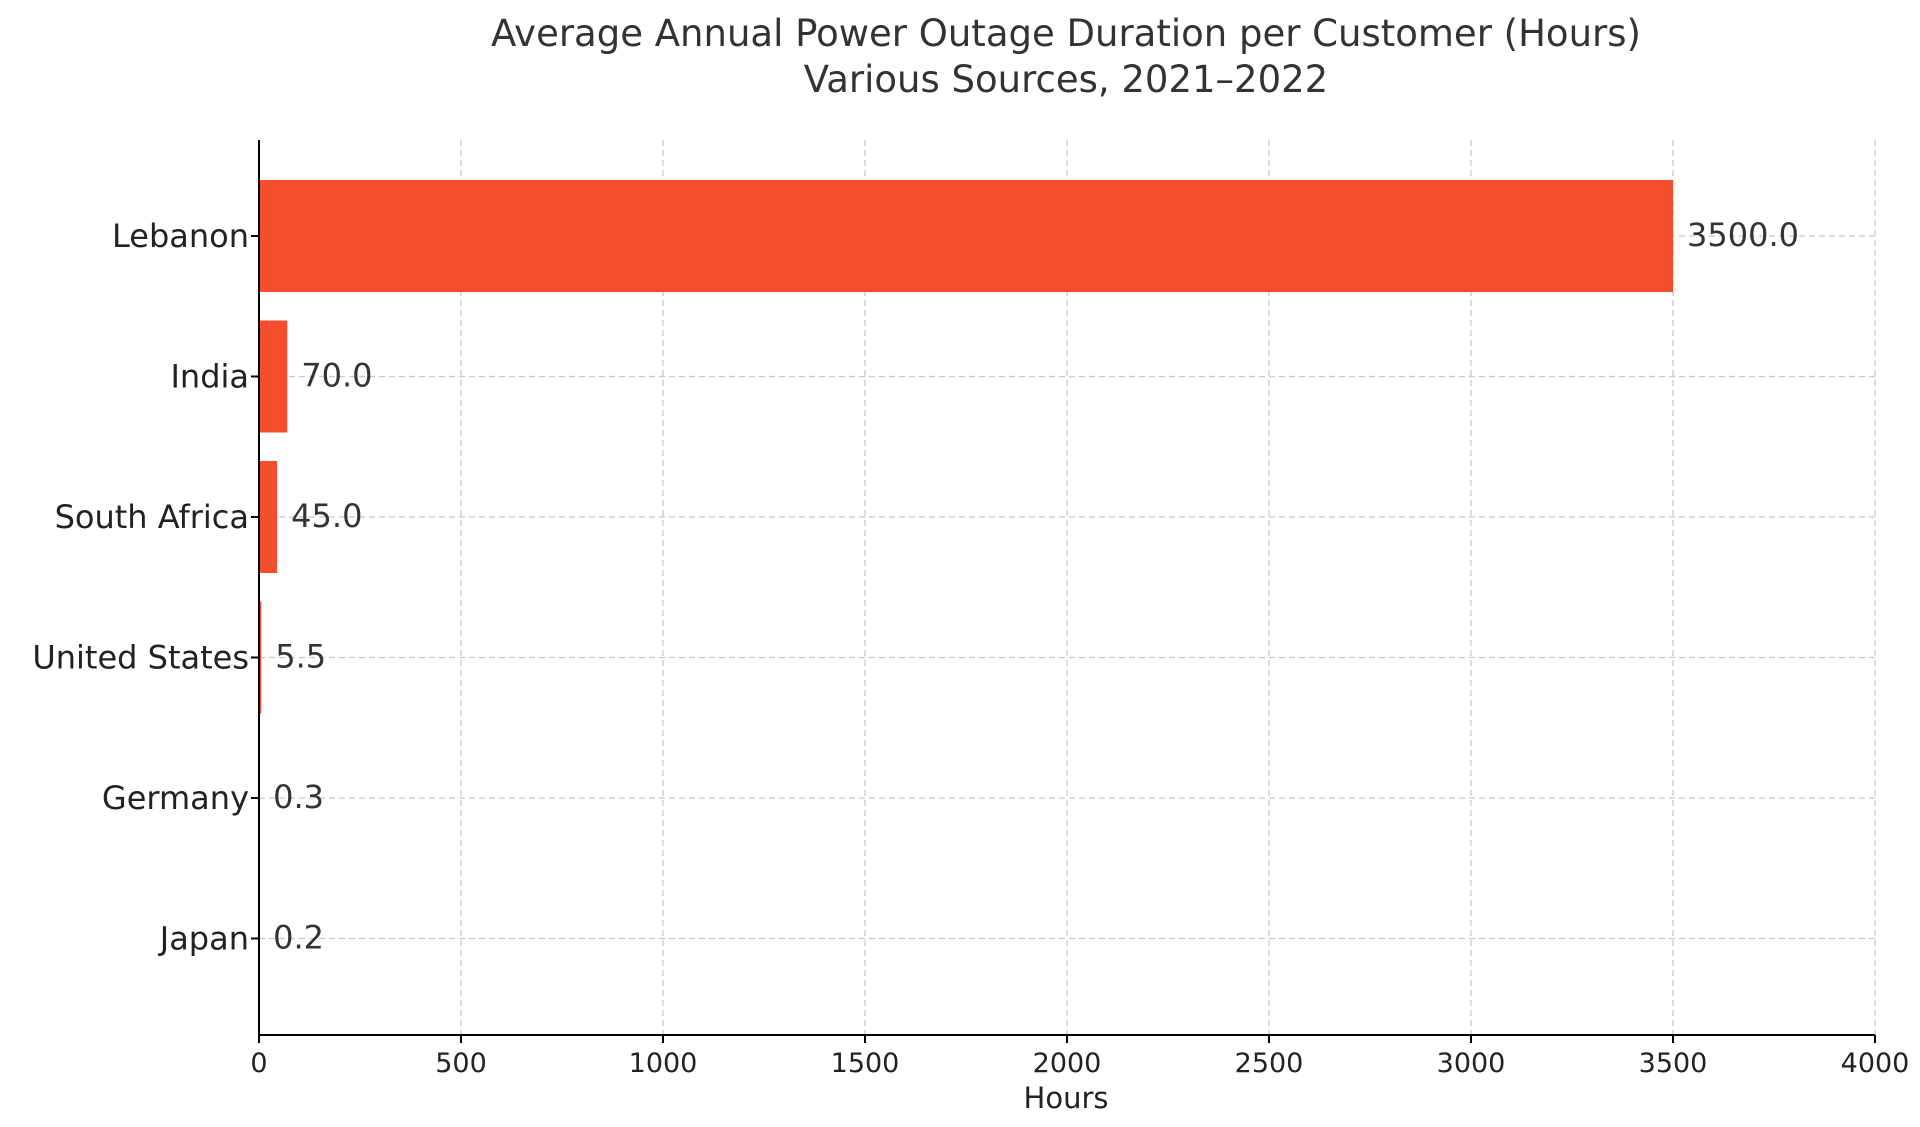 The height and width of the screenshot is (1127, 1920). I want to click on y-category-label: South Africa, so click(152, 517).